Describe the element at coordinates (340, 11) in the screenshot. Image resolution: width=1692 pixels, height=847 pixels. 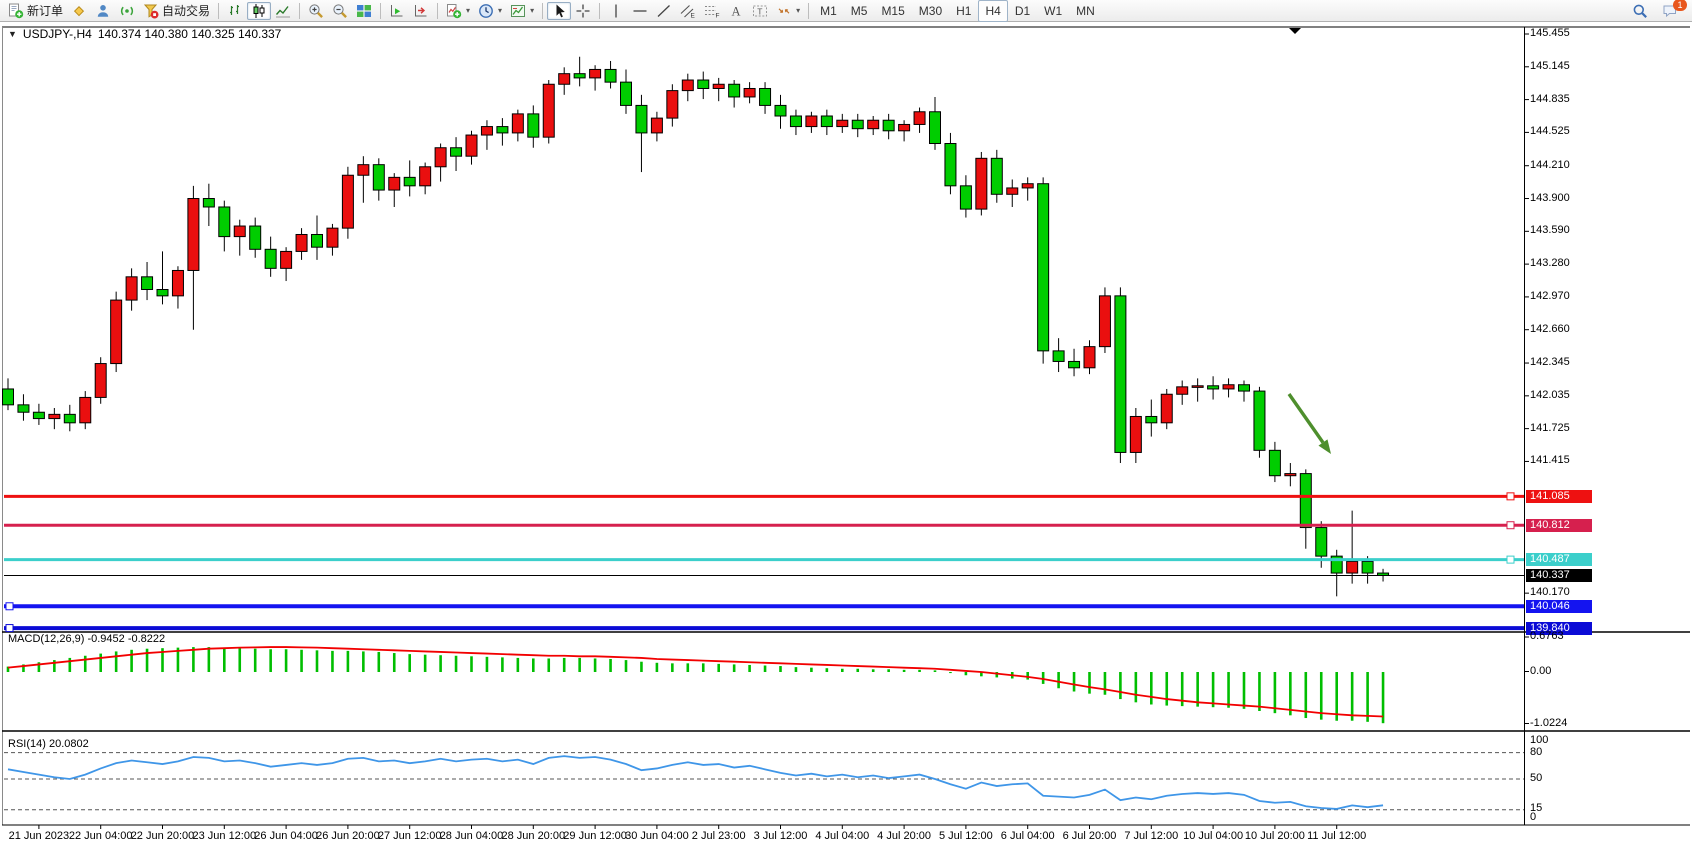
I see `zoom-out-button` at that location.